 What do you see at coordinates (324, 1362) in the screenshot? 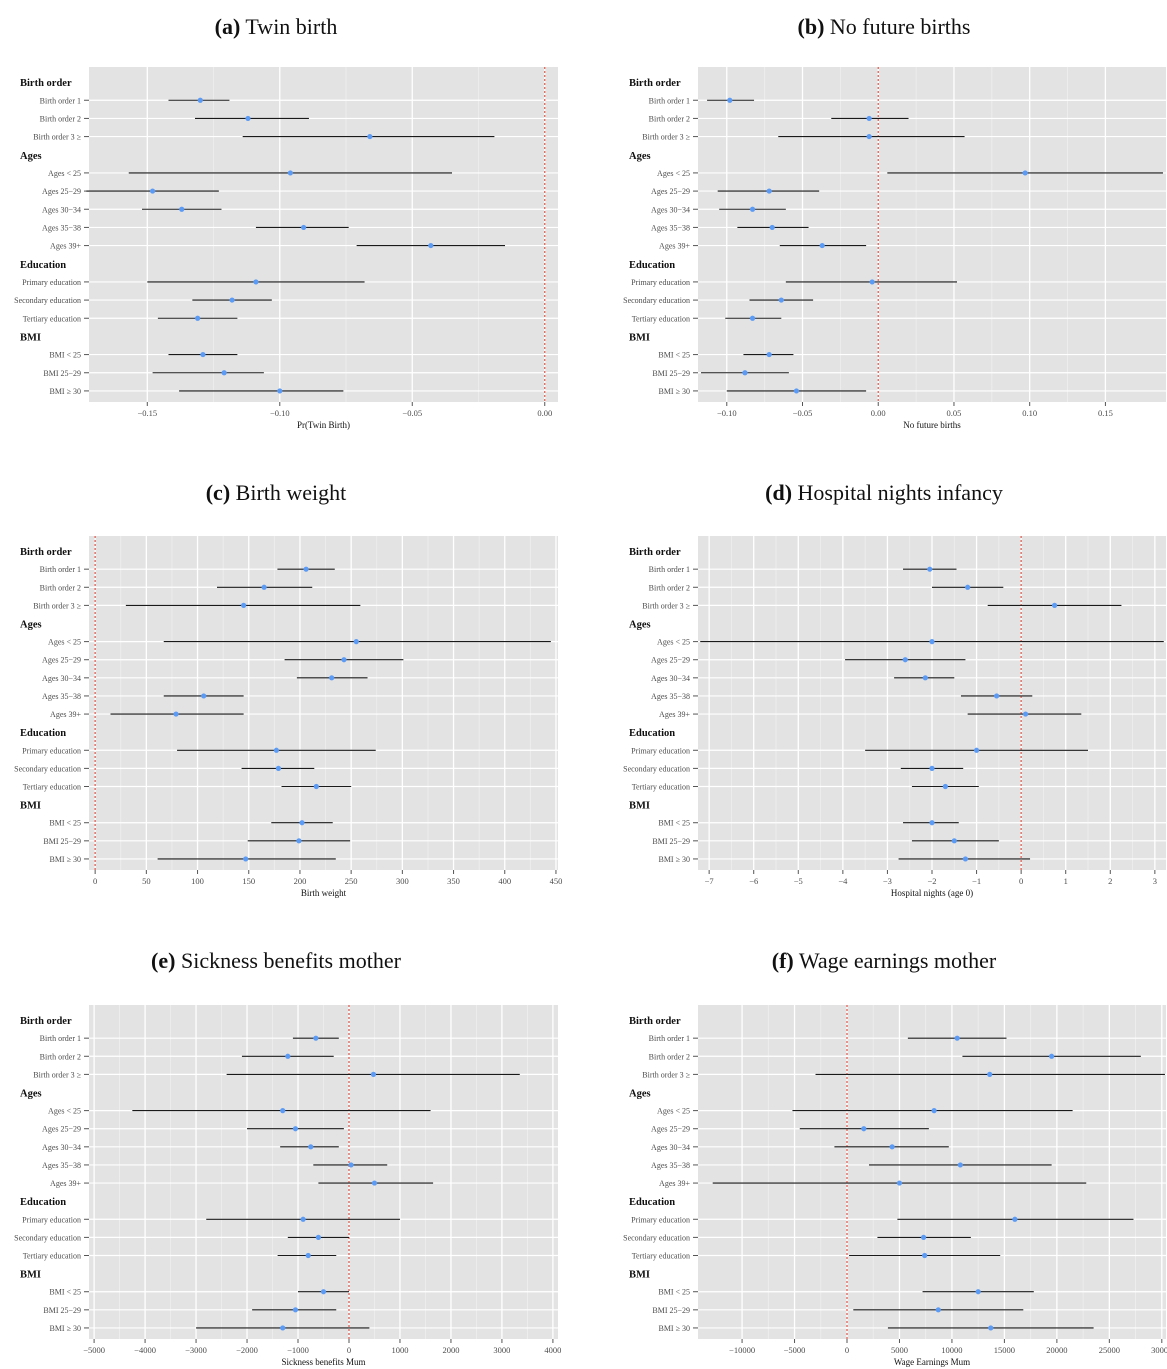
I see `x-axis-label: Sickness benefits Mum` at bounding box center [324, 1362].